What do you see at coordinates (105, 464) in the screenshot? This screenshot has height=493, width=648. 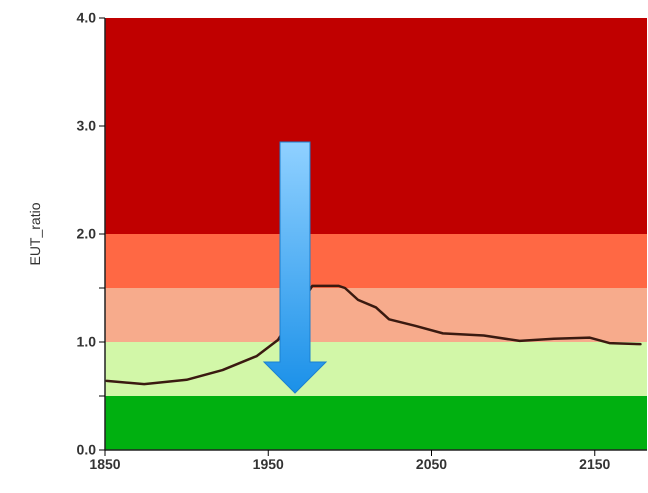 I see `x-tick-label: 1850` at bounding box center [105, 464].